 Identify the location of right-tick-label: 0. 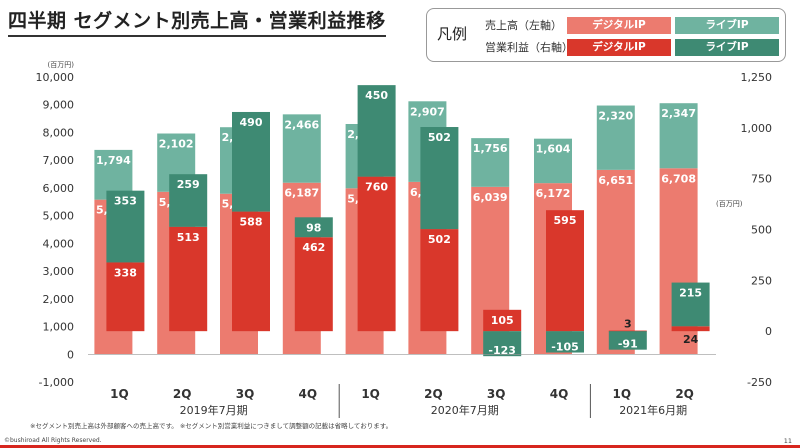
(768, 331).